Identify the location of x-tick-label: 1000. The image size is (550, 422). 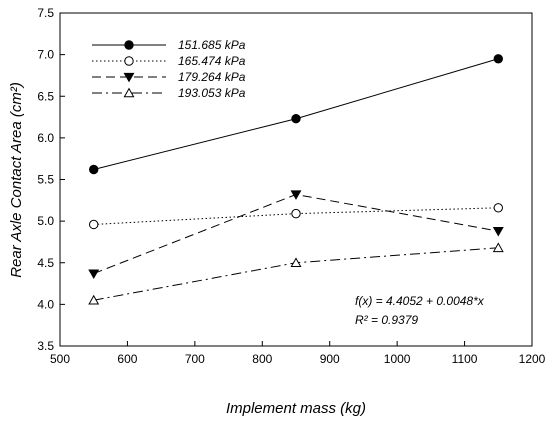
(397, 359).